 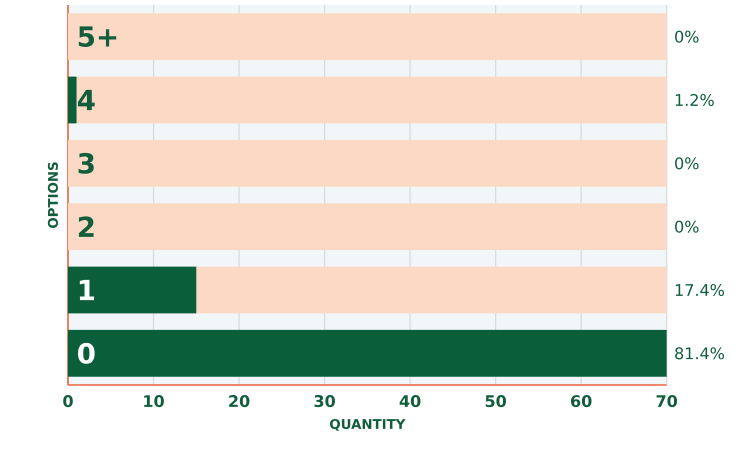 I want to click on x-tick-label: 50, so click(x=496, y=401).